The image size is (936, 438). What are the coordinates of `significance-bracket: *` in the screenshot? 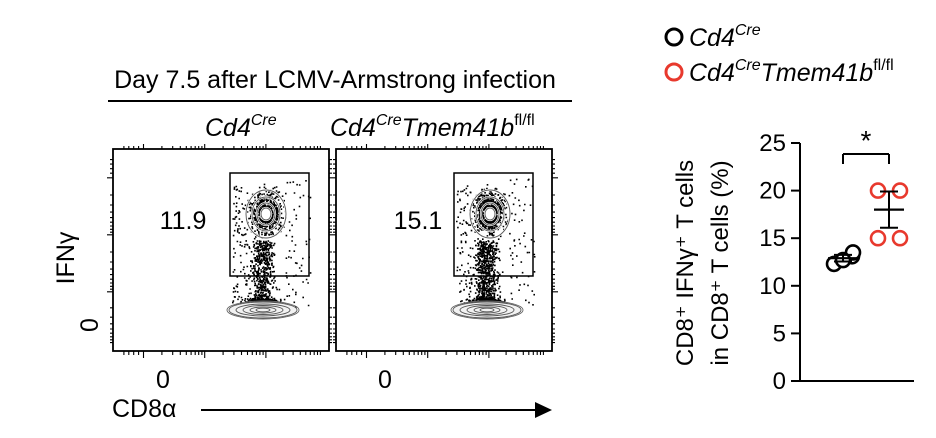 It's located at (866, 144).